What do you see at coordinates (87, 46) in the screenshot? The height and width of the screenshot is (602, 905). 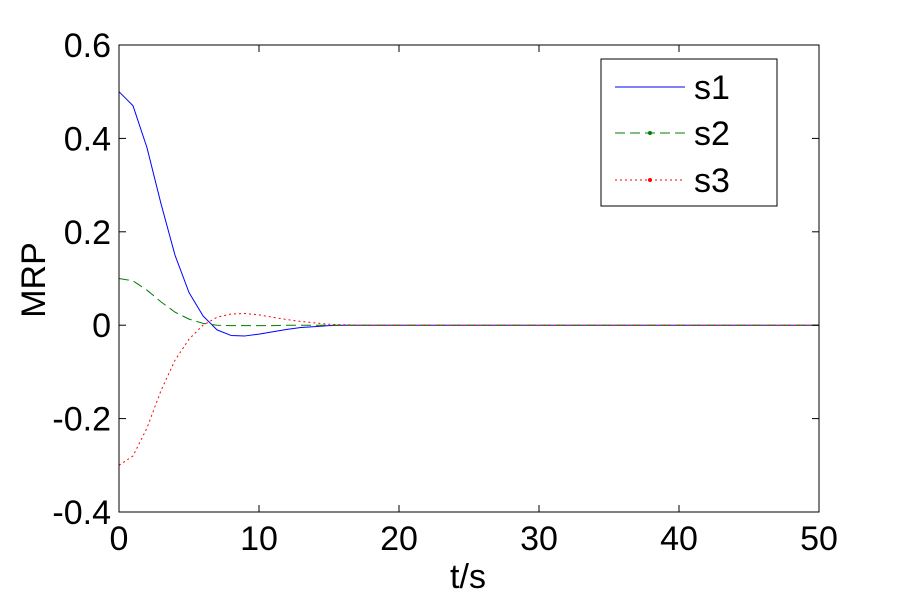 I see `y-tick-label: 0.6` at bounding box center [87, 46].